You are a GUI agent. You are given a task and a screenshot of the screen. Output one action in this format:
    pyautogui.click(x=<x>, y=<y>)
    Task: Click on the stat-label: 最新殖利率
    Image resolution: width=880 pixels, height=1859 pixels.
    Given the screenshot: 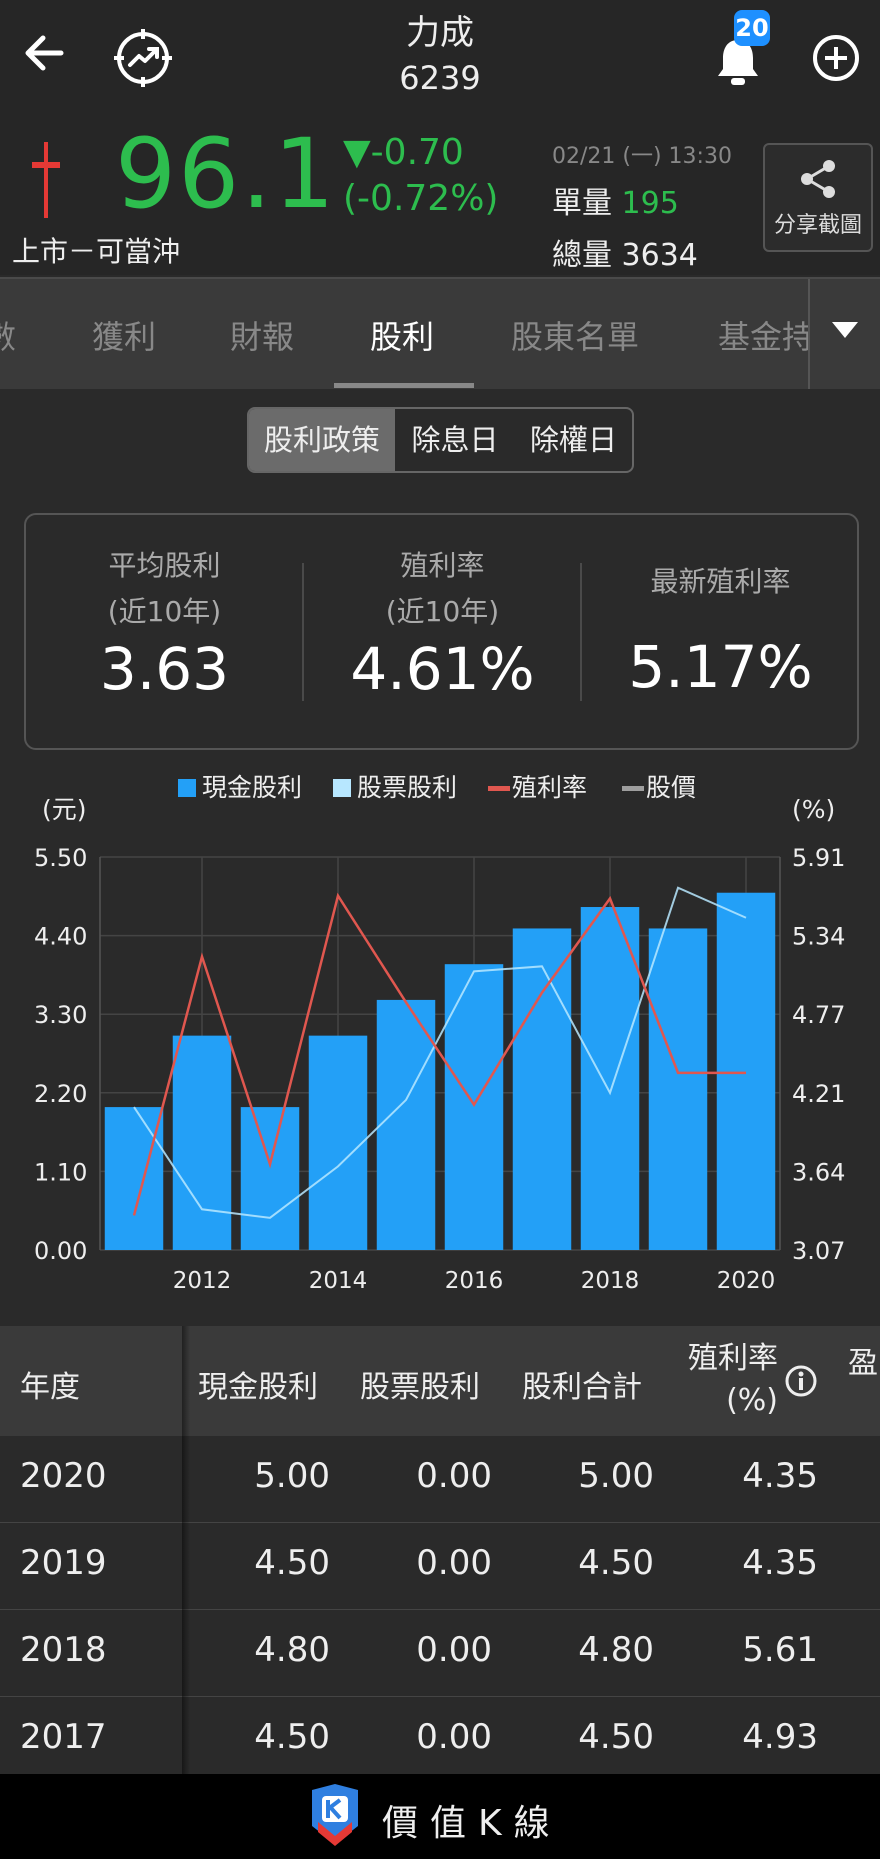 What is the action you would take?
    pyautogui.click(x=720, y=582)
    